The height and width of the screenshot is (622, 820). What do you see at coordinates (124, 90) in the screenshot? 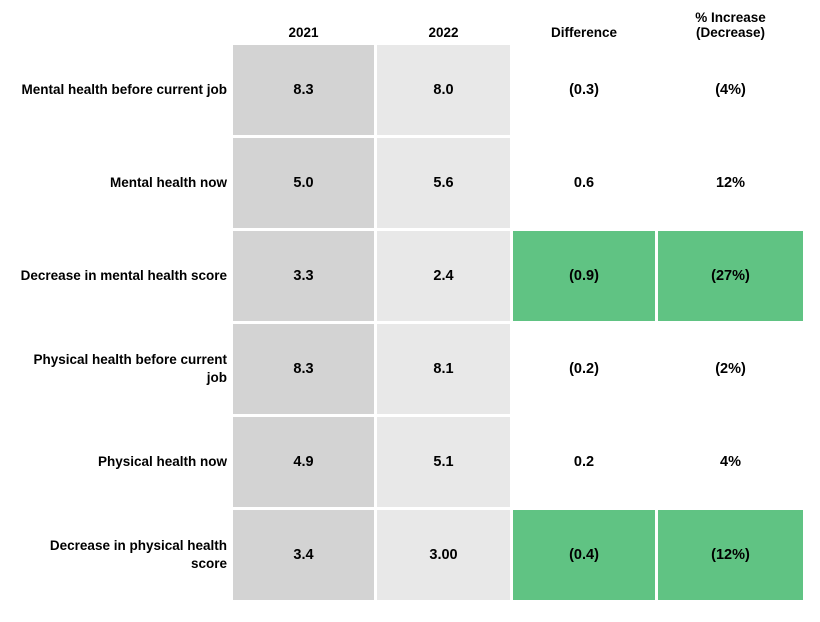
I see `row-label-text: Mental health before current job` at bounding box center [124, 90].